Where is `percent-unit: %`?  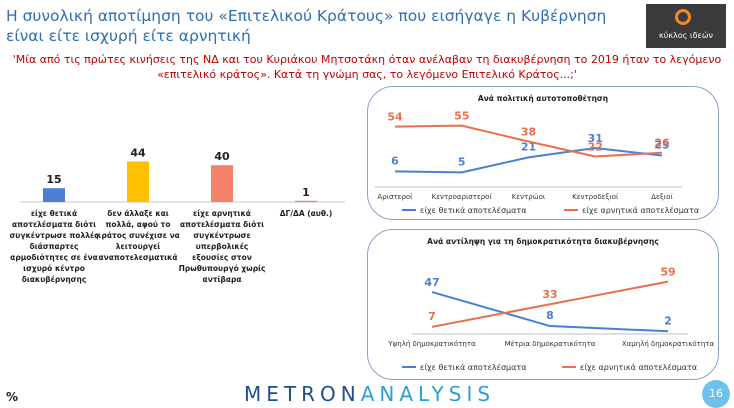
percent-unit: % is located at coordinates (12, 397).